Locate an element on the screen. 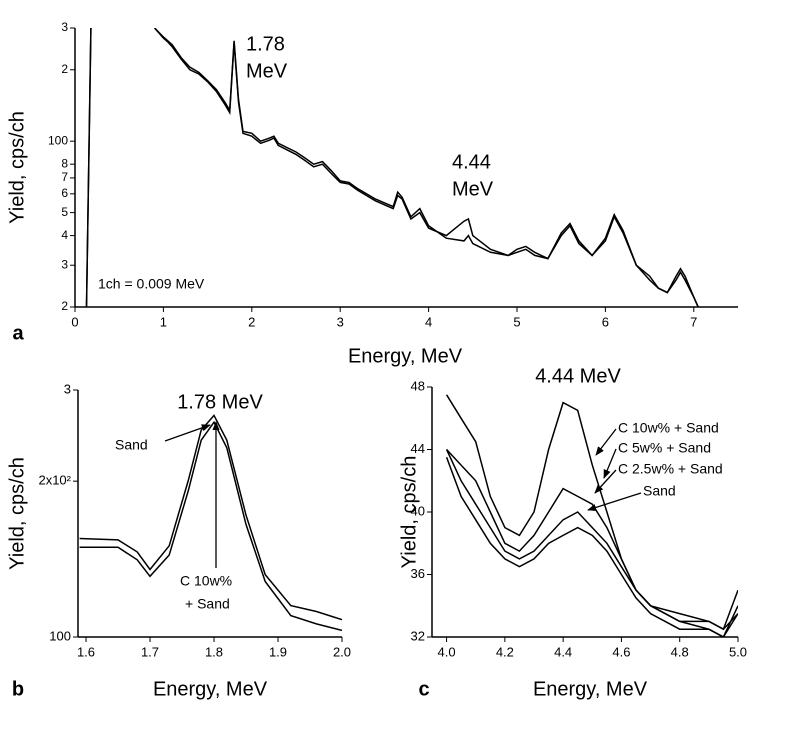  x-tick-label: 2.0 is located at coordinates (342, 651).